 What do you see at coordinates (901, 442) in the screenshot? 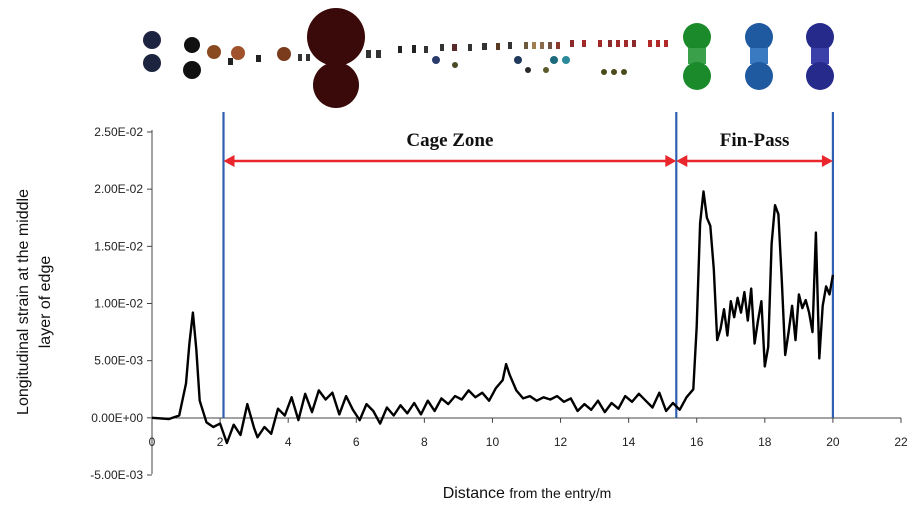
I see `x-tick-label: 22` at bounding box center [901, 442].